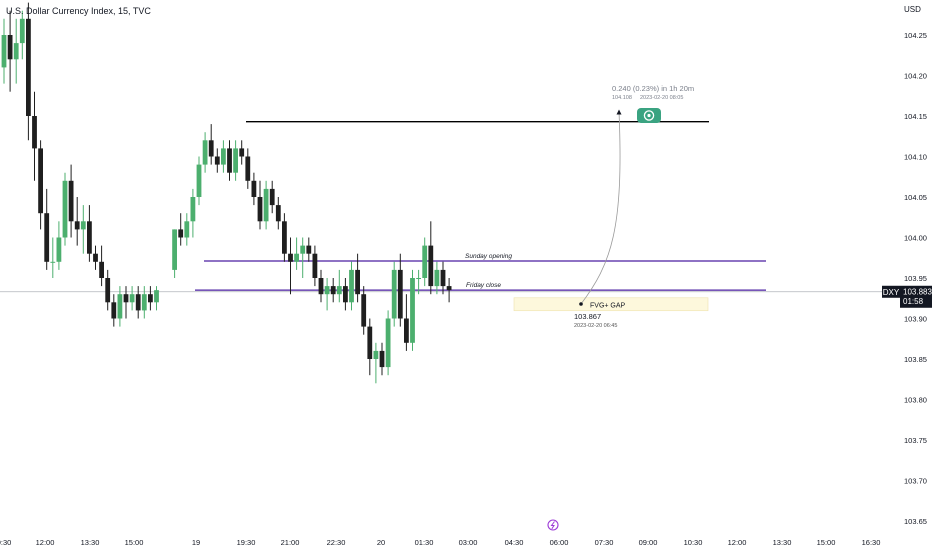  Describe the element at coordinates (915, 481) in the screenshot. I see `y-tick-label: 103.70` at that location.